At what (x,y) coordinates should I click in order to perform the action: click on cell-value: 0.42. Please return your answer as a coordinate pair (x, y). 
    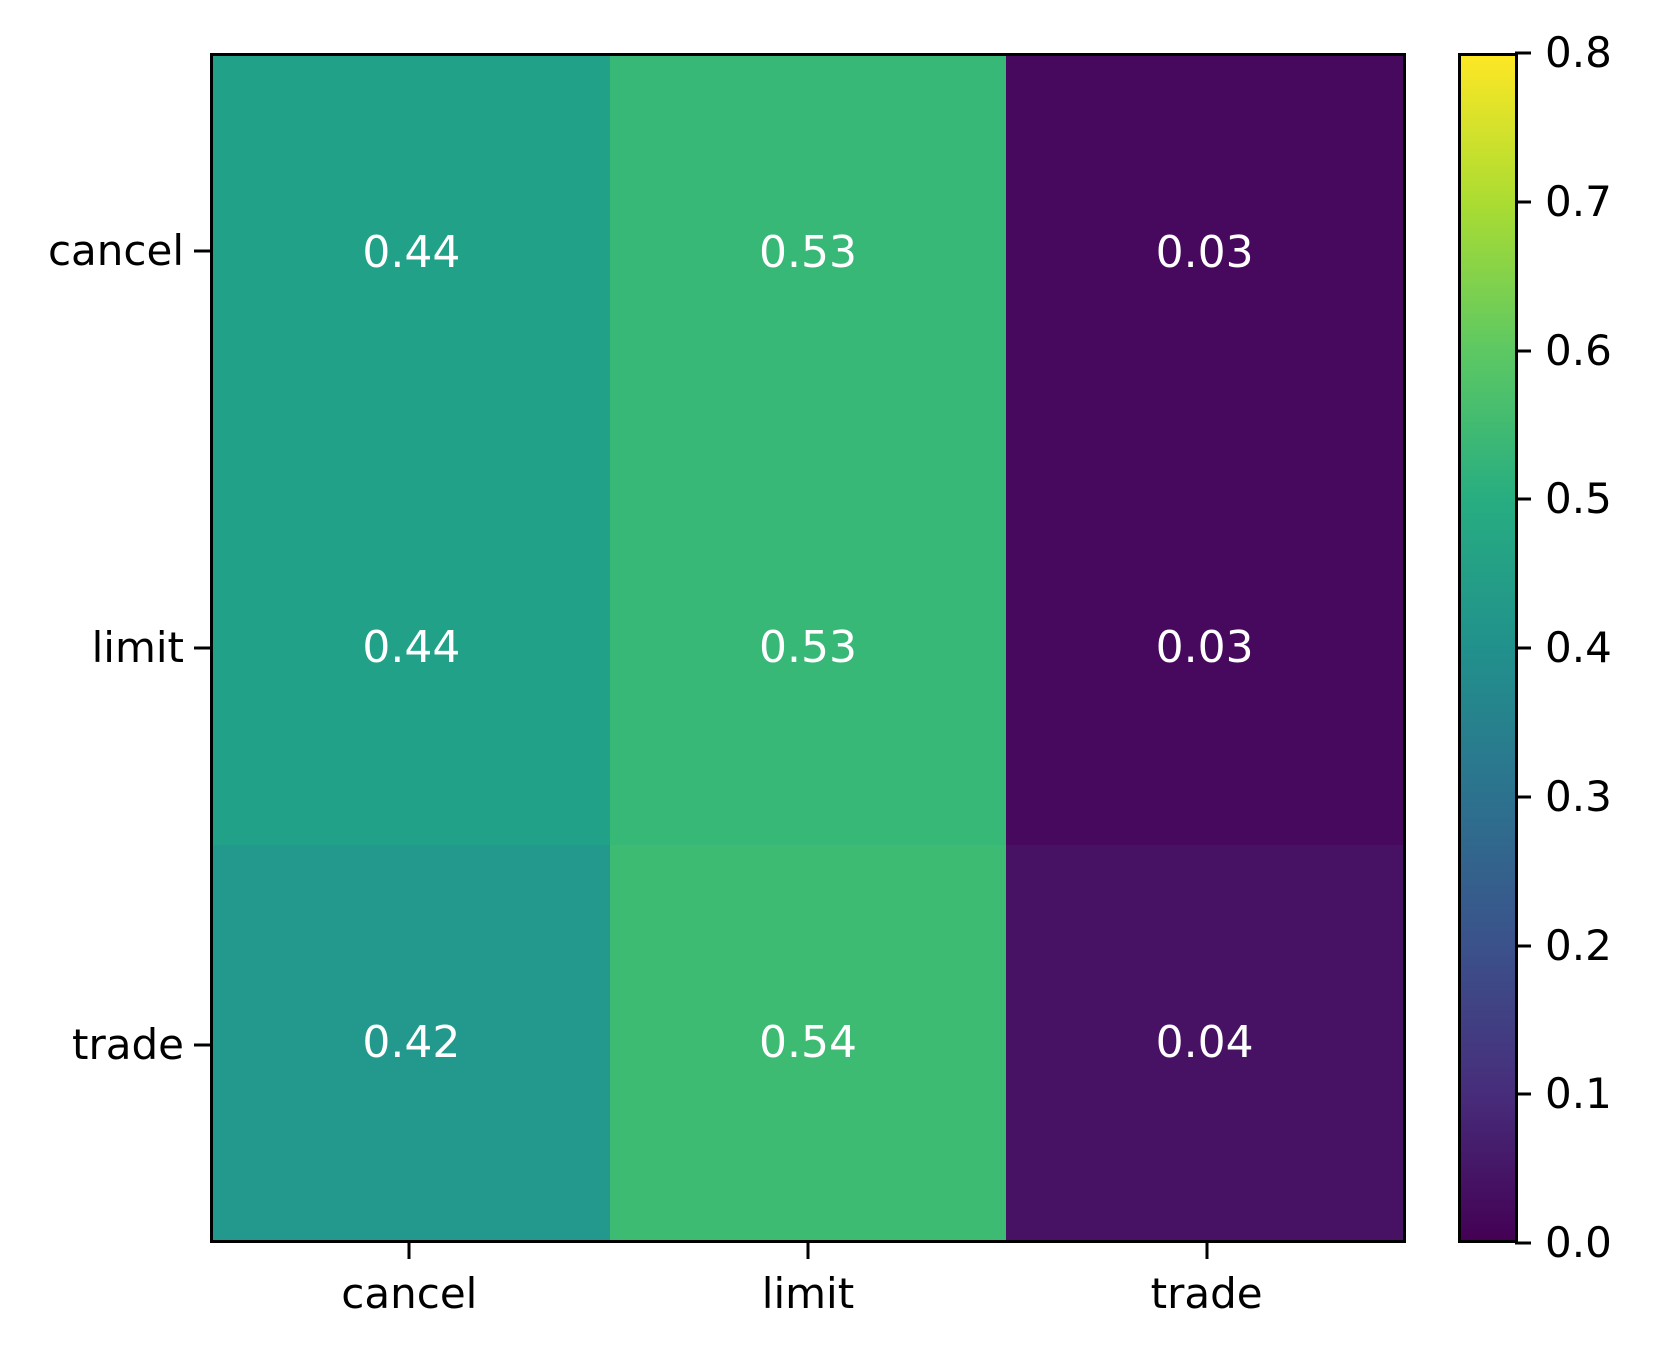
    Looking at the image, I should click on (411, 1042).